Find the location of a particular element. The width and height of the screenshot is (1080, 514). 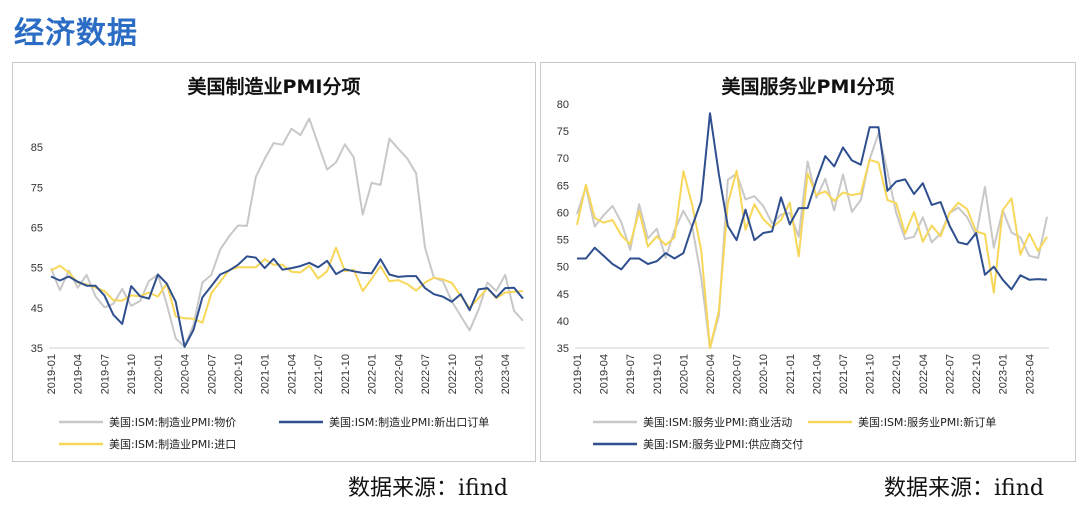

y-tick-label: 80 is located at coordinates (563, 105).